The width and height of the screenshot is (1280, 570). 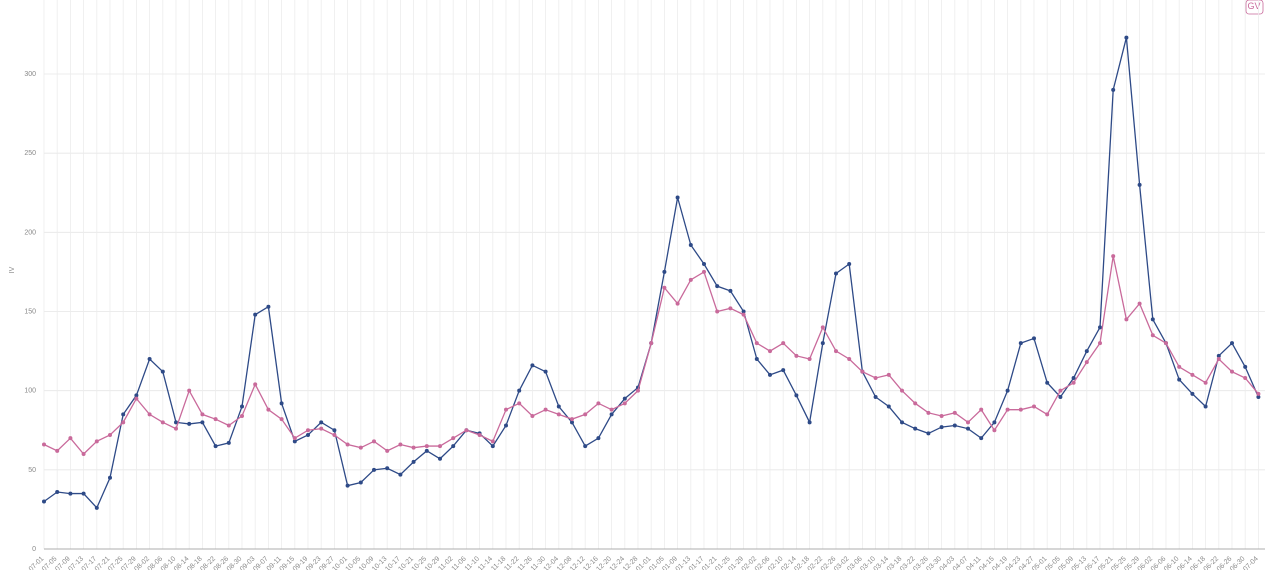 What do you see at coordinates (1251, 562) in the screenshot?
I see `x-tick-label: 07-04` at bounding box center [1251, 562].